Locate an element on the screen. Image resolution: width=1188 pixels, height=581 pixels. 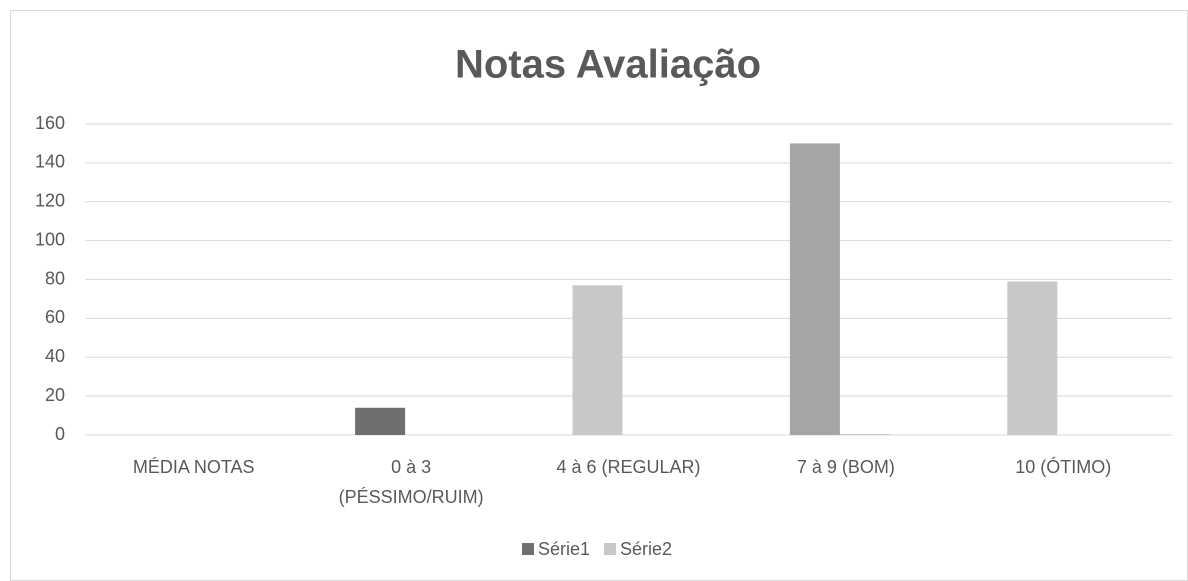
x-tick-label: 0 à 3 (PÉSSIMO/RUIM) is located at coordinates (411, 482).